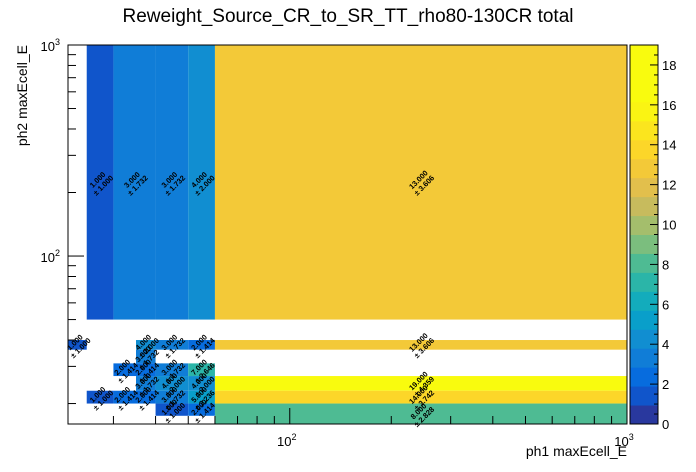  What do you see at coordinates (286, 440) in the screenshot?
I see `x-tick-label: 10²` at bounding box center [286, 440].